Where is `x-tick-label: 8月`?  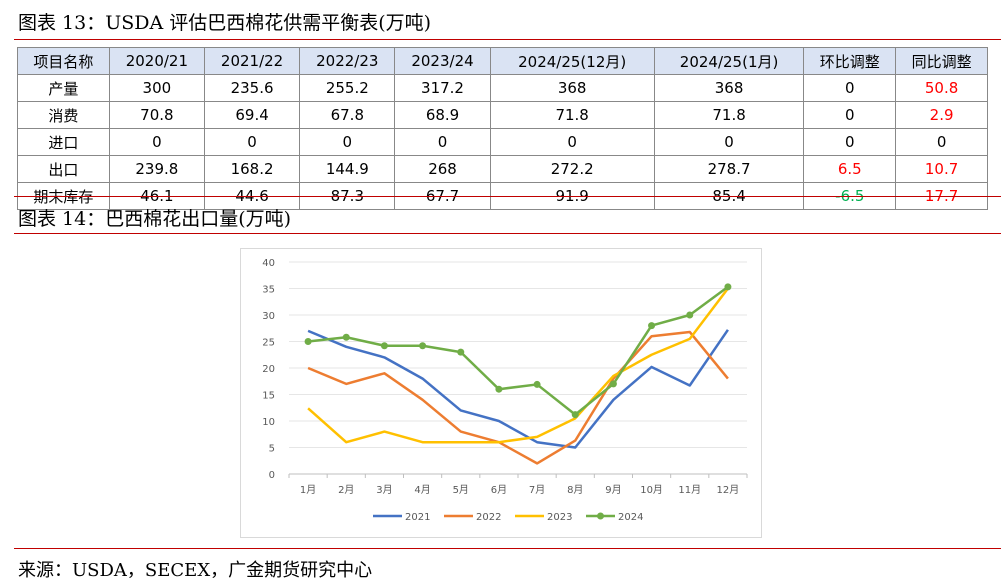 x-tick-label: 8月 is located at coordinates (575, 490).